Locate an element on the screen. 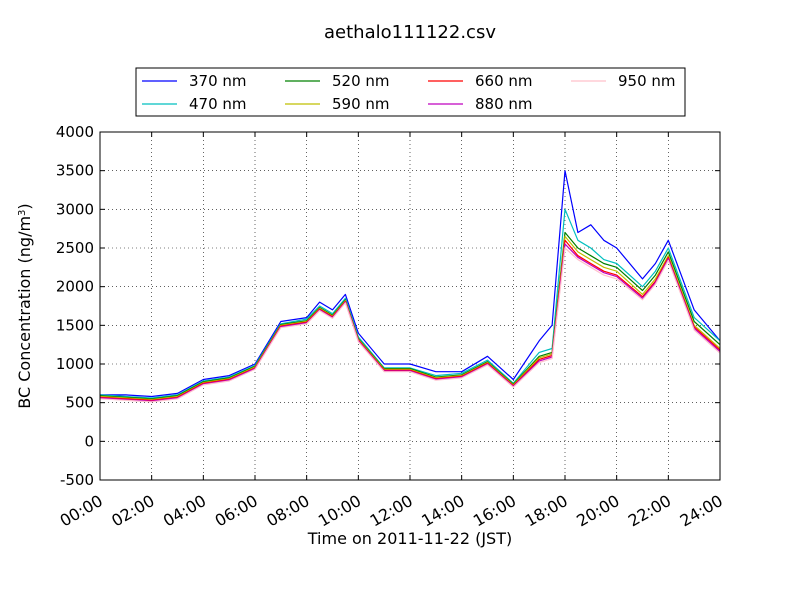 The image size is (800, 600). y-tick-label: 2000 is located at coordinates (75, 287).